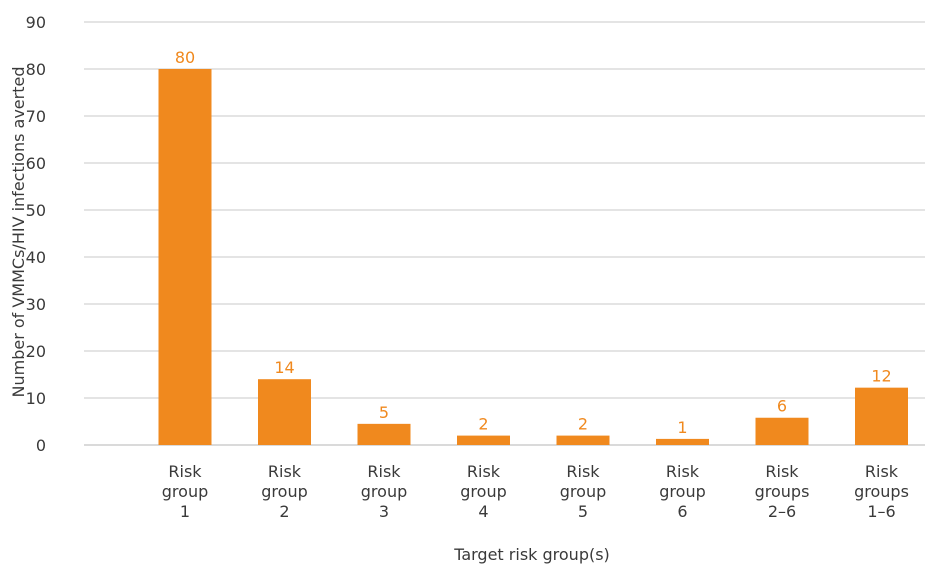  I want to click on y-tick-label: 50, so click(36, 210).